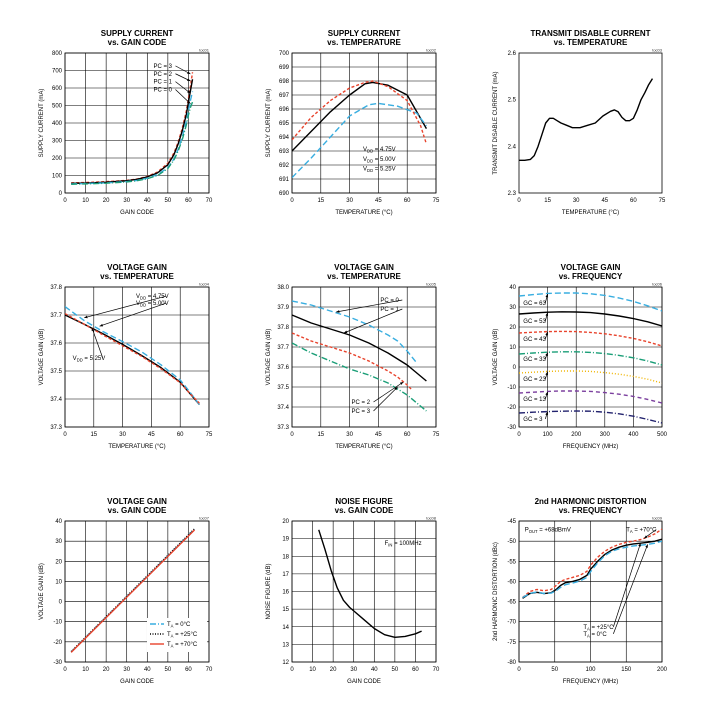 Image resolution: width=713 pixels, height=701 pixels. I want to click on y-tick-label: -70, so click(511, 623).